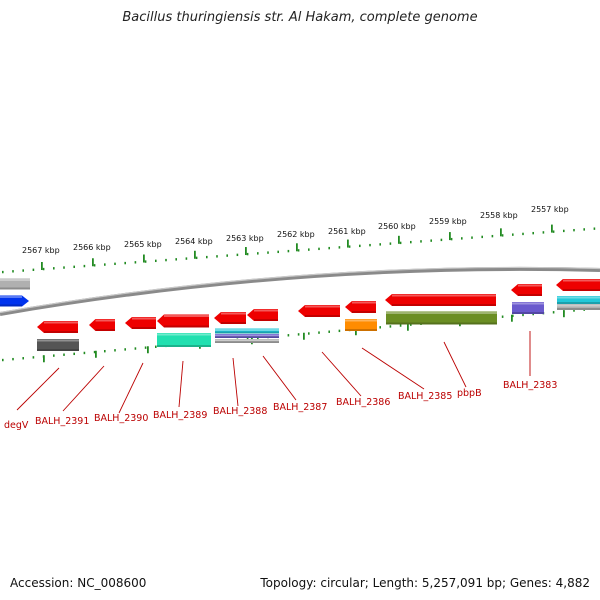 This screenshot has width=600, height=600. Describe the element at coordinates (499, 215) in the screenshot. I see `scale-label: 2558 kbp` at that location.